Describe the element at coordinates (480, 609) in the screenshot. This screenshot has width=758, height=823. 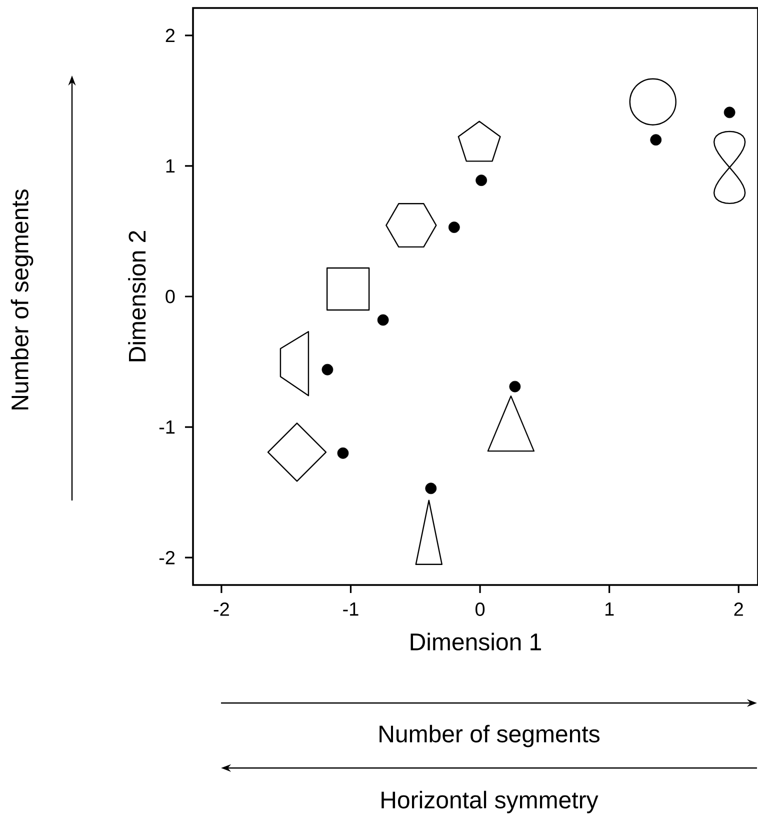
I see `x-tick-label: 0` at that location.